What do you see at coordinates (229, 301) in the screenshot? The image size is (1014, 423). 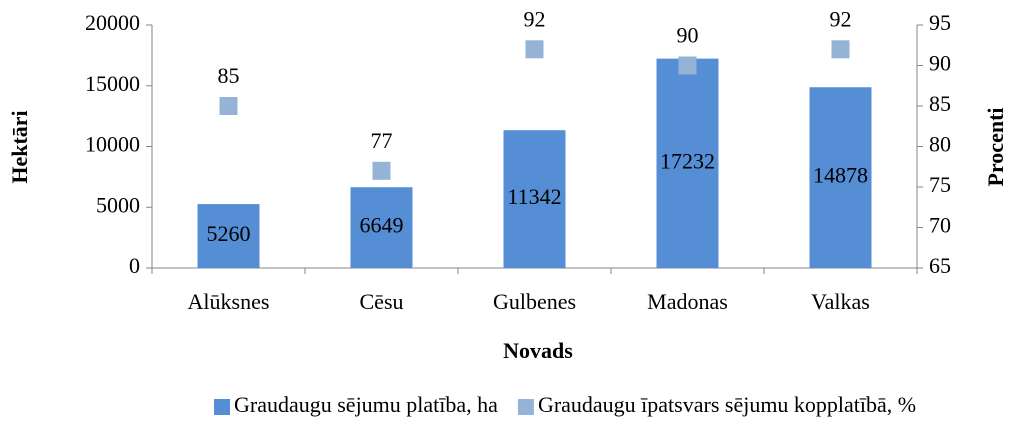 I see `x-tick-label: Alūksnes` at bounding box center [229, 301].